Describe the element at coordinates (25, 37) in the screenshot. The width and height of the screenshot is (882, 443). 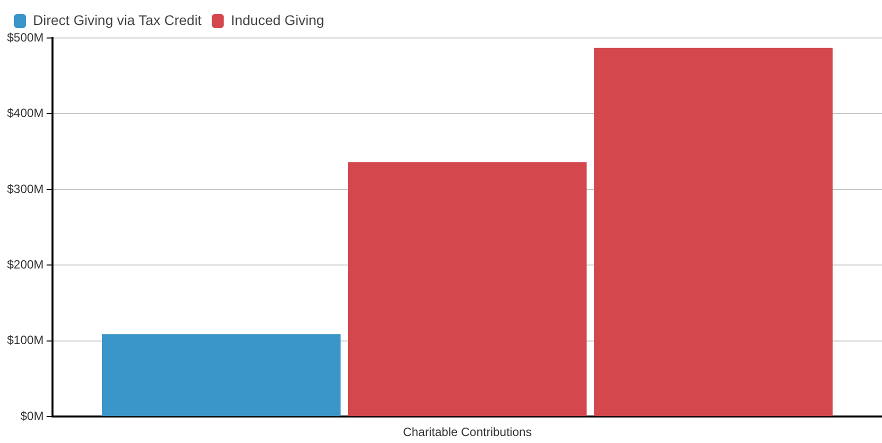
I see `y-tick-label: $500M` at that location.